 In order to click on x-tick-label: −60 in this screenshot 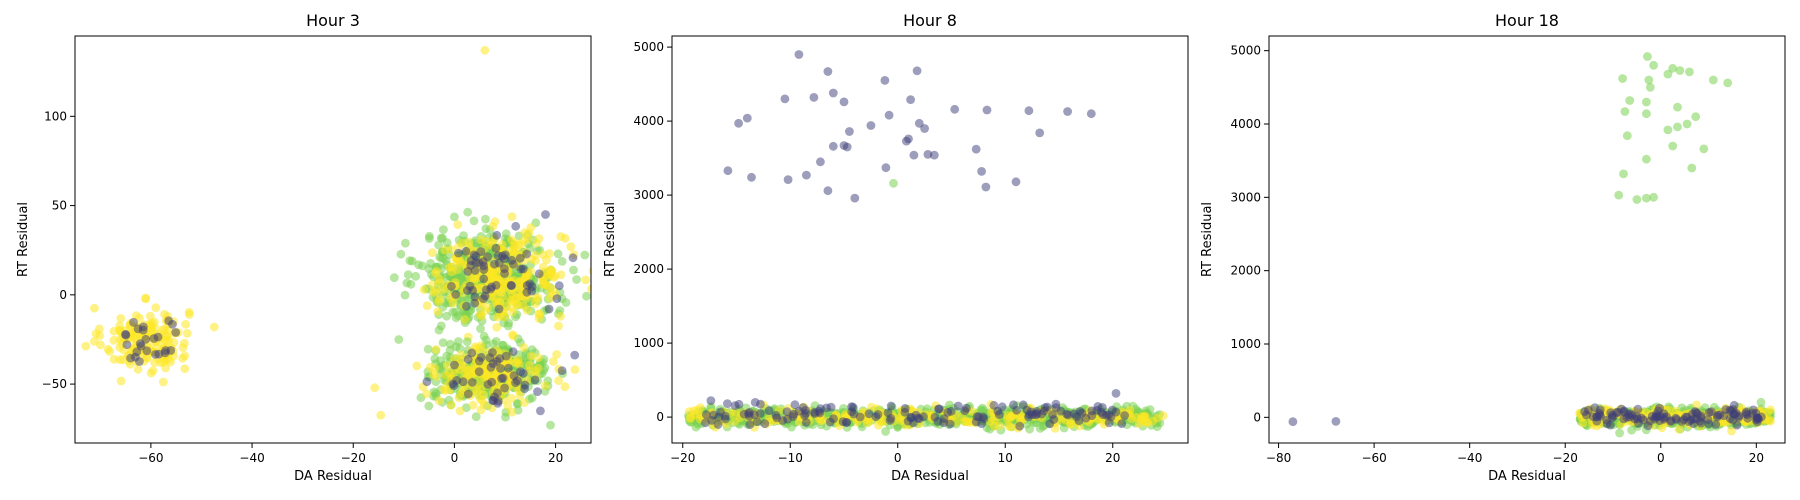, I will do `click(1373, 458)`.